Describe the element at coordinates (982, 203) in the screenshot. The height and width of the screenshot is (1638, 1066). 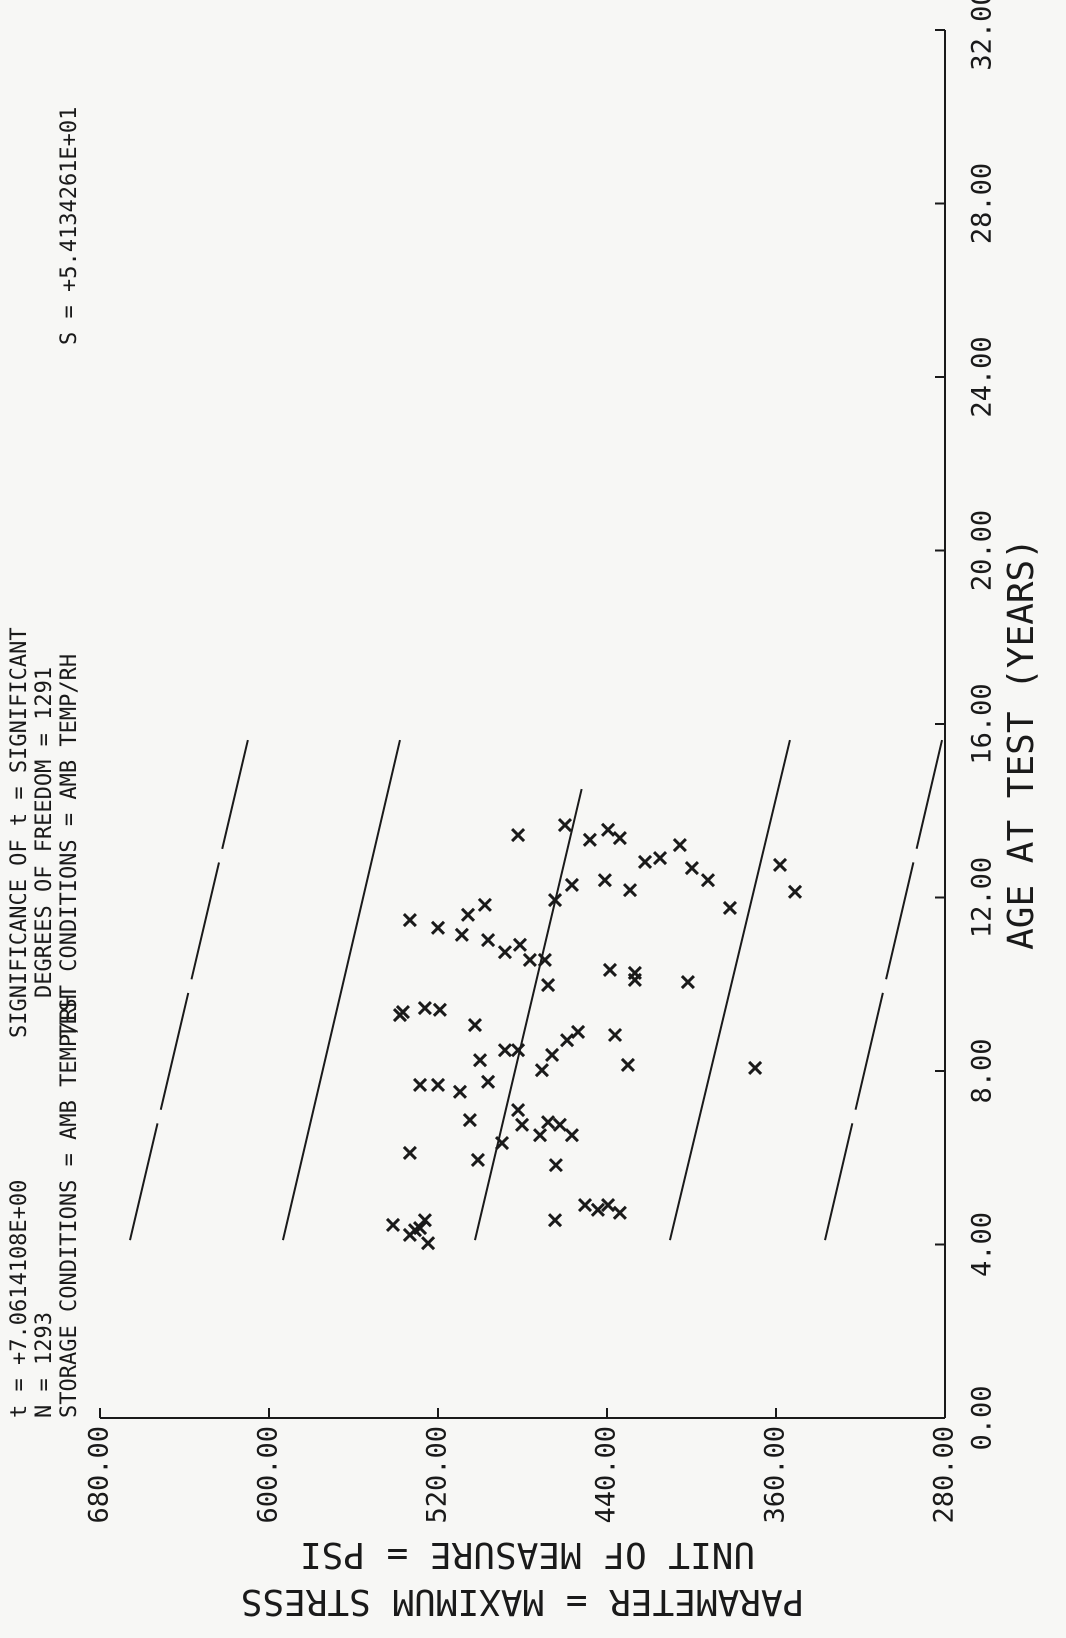
I see `x-tick-label: 28.00` at that location.